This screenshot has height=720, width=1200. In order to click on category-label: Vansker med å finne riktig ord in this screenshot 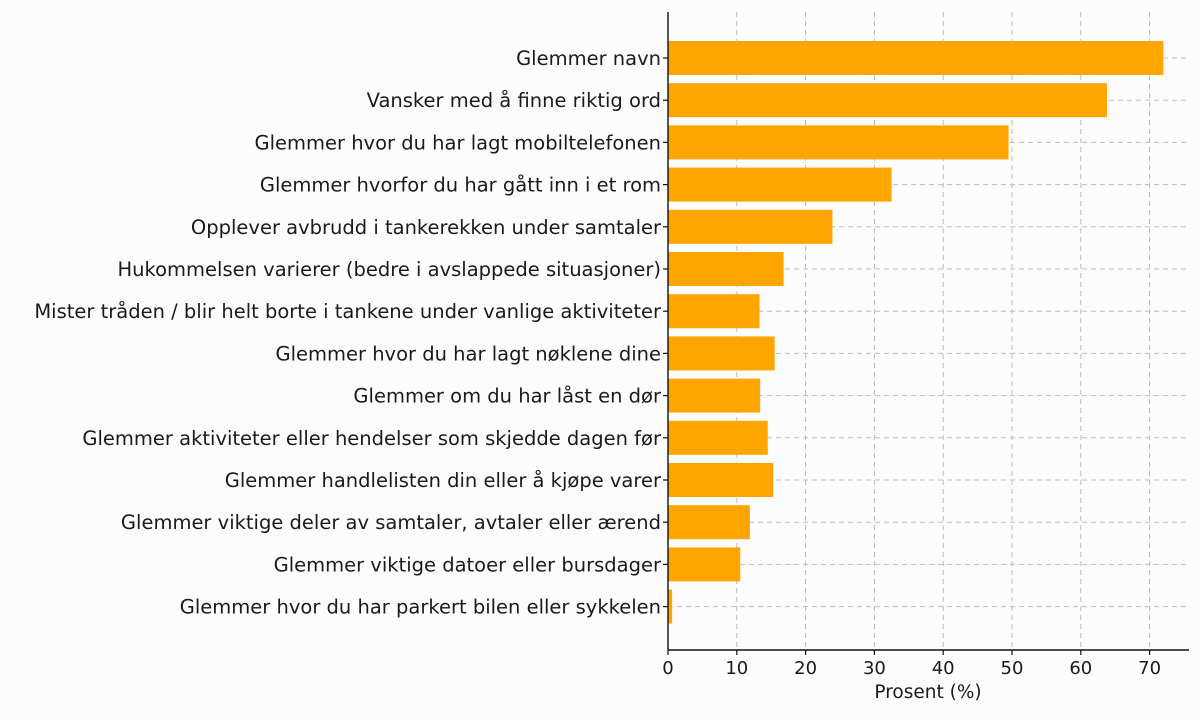, I will do `click(514, 100)`.